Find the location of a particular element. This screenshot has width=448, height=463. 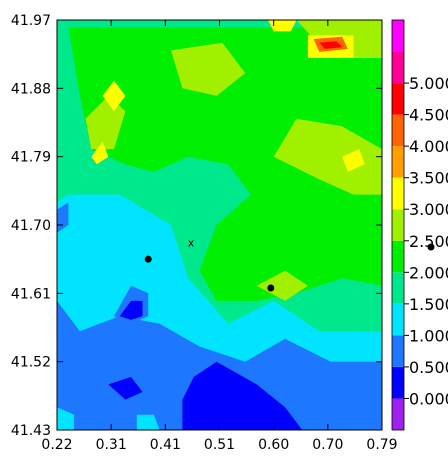

colorbar-frame is located at coordinates (398, 225).